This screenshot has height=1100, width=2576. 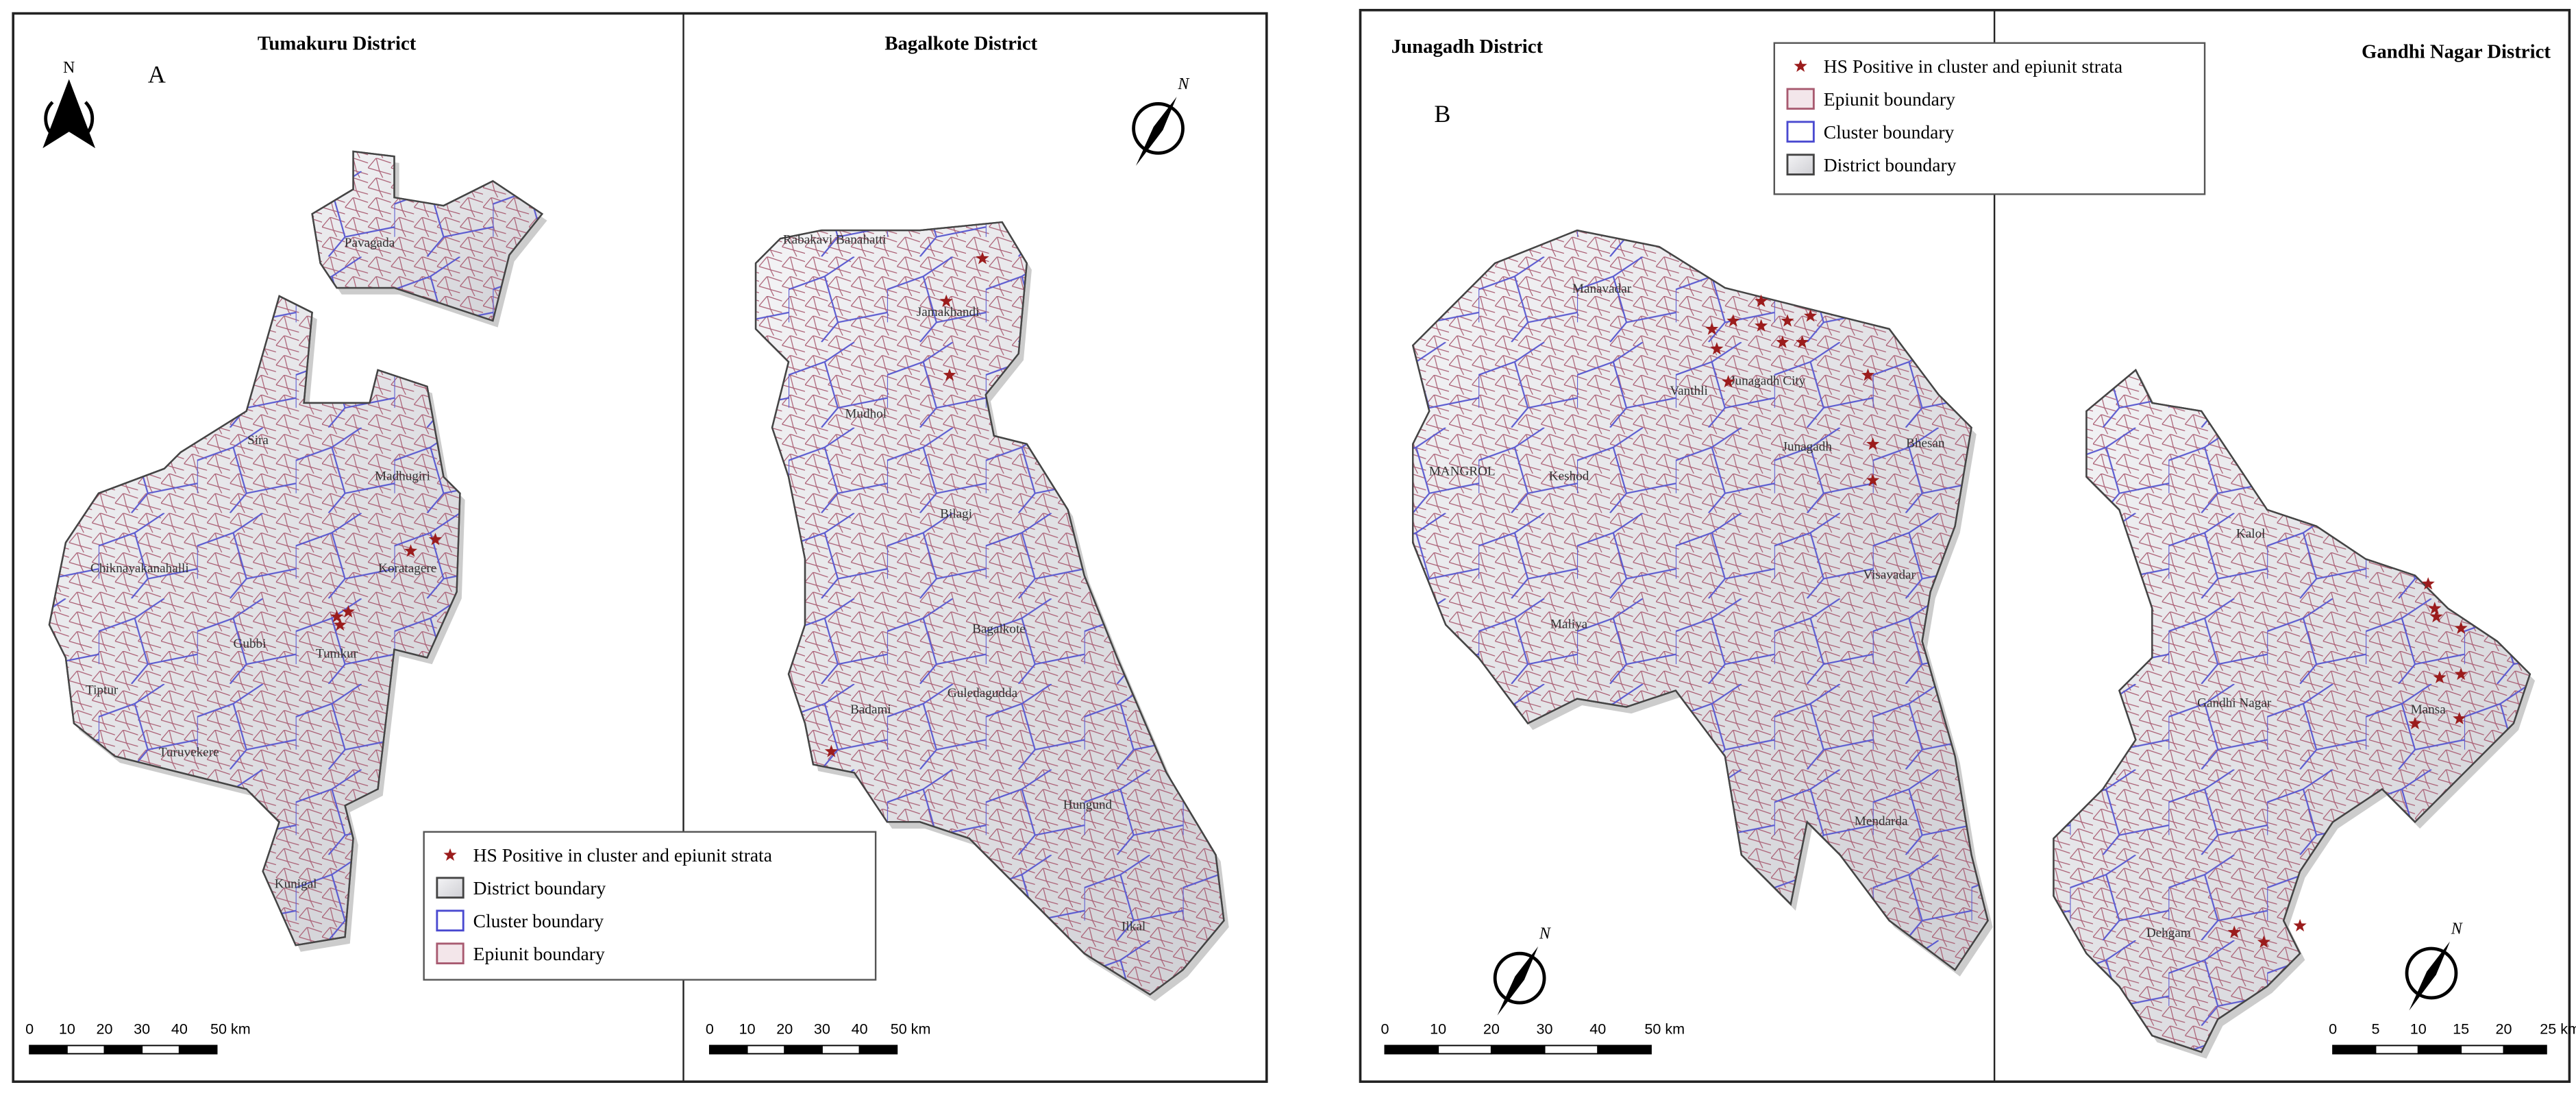 What do you see at coordinates (1602, 289) in the screenshot?
I see `place-label: Manavadar` at bounding box center [1602, 289].